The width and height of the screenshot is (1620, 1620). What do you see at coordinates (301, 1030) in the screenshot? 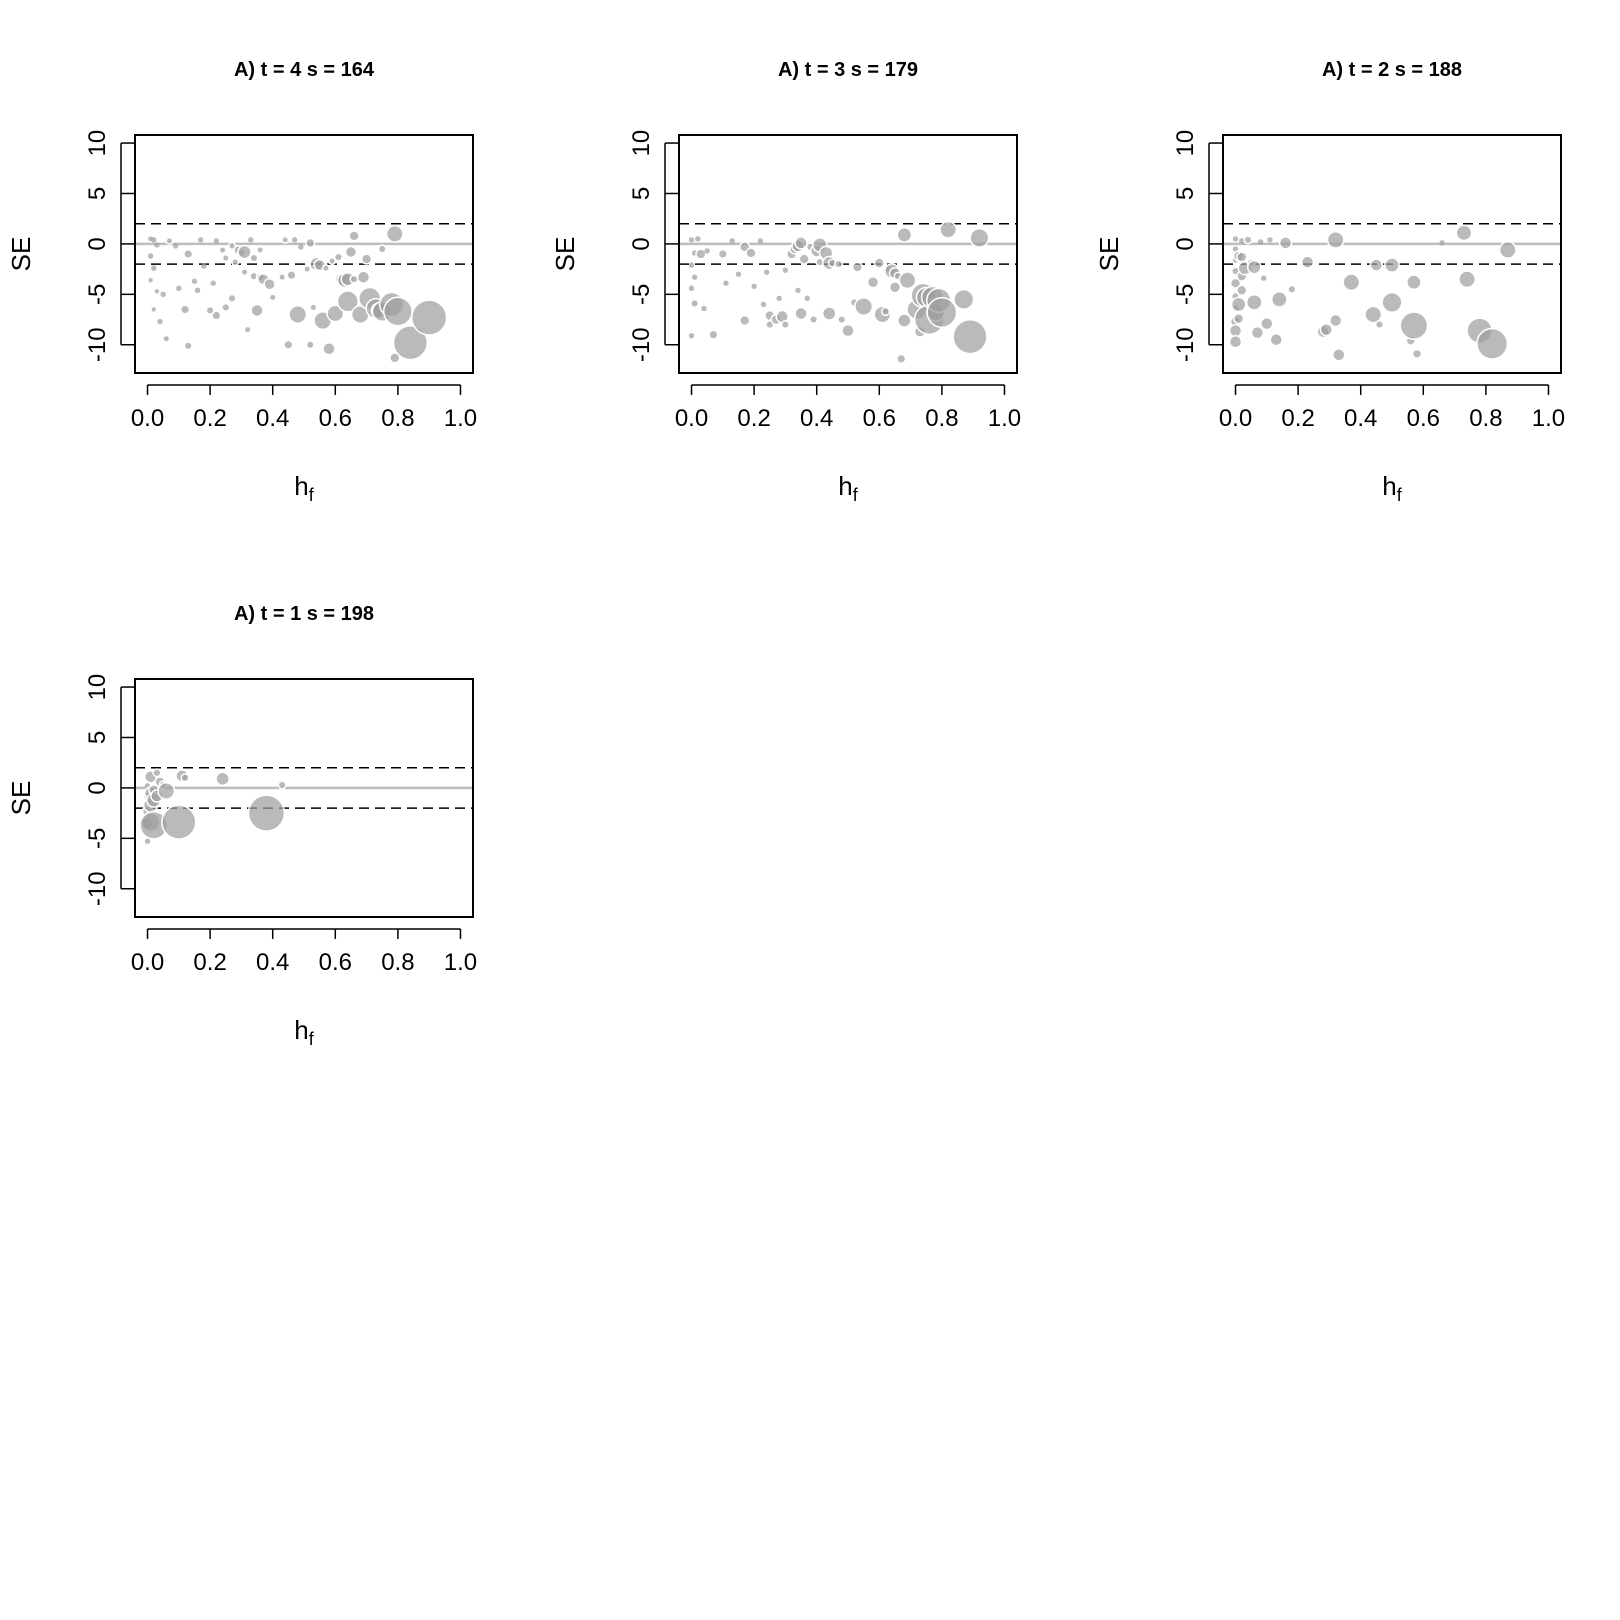
I see `x-axis-label-main: h` at bounding box center [301, 1030].